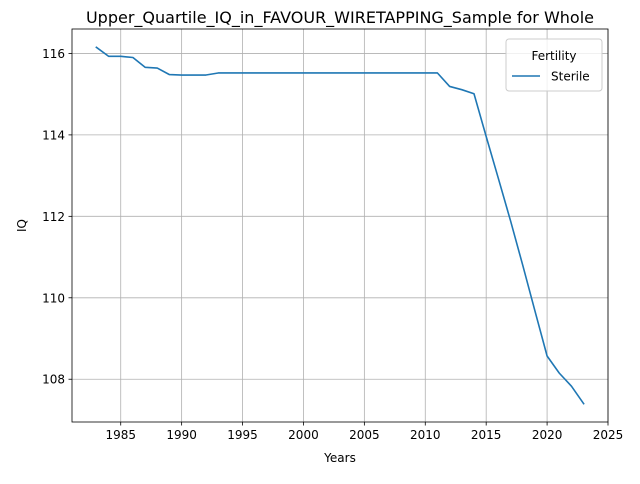 The image size is (640, 484). Describe the element at coordinates (553, 56) in the screenshot. I see `legend-title: Fertility` at that location.